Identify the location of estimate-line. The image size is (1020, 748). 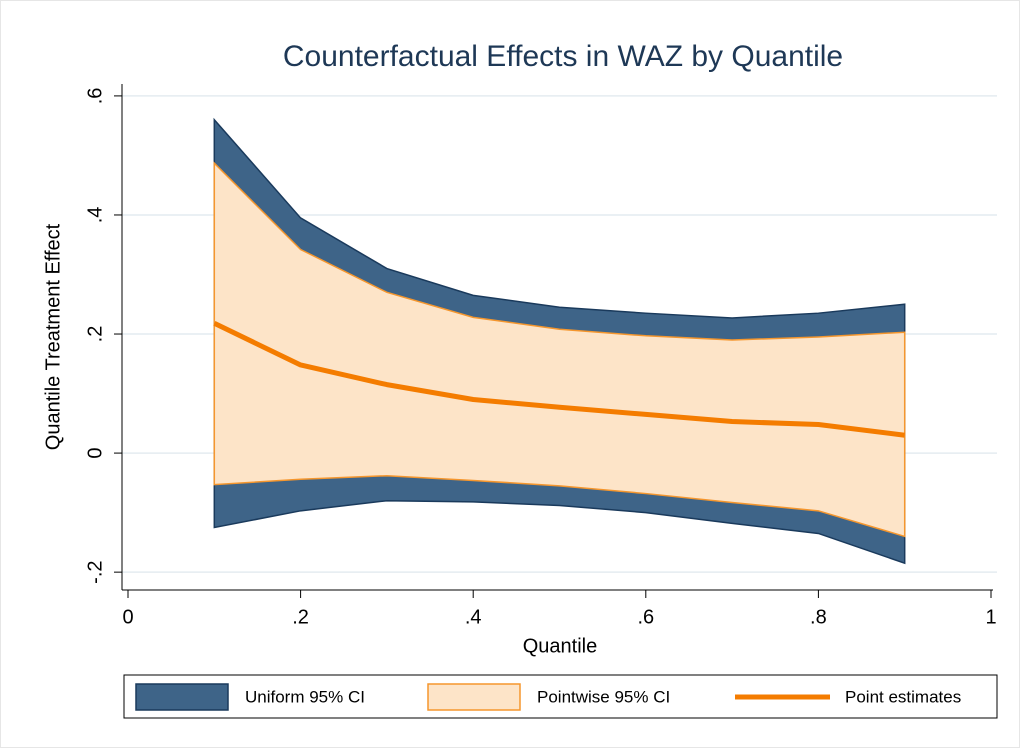
(559, 379).